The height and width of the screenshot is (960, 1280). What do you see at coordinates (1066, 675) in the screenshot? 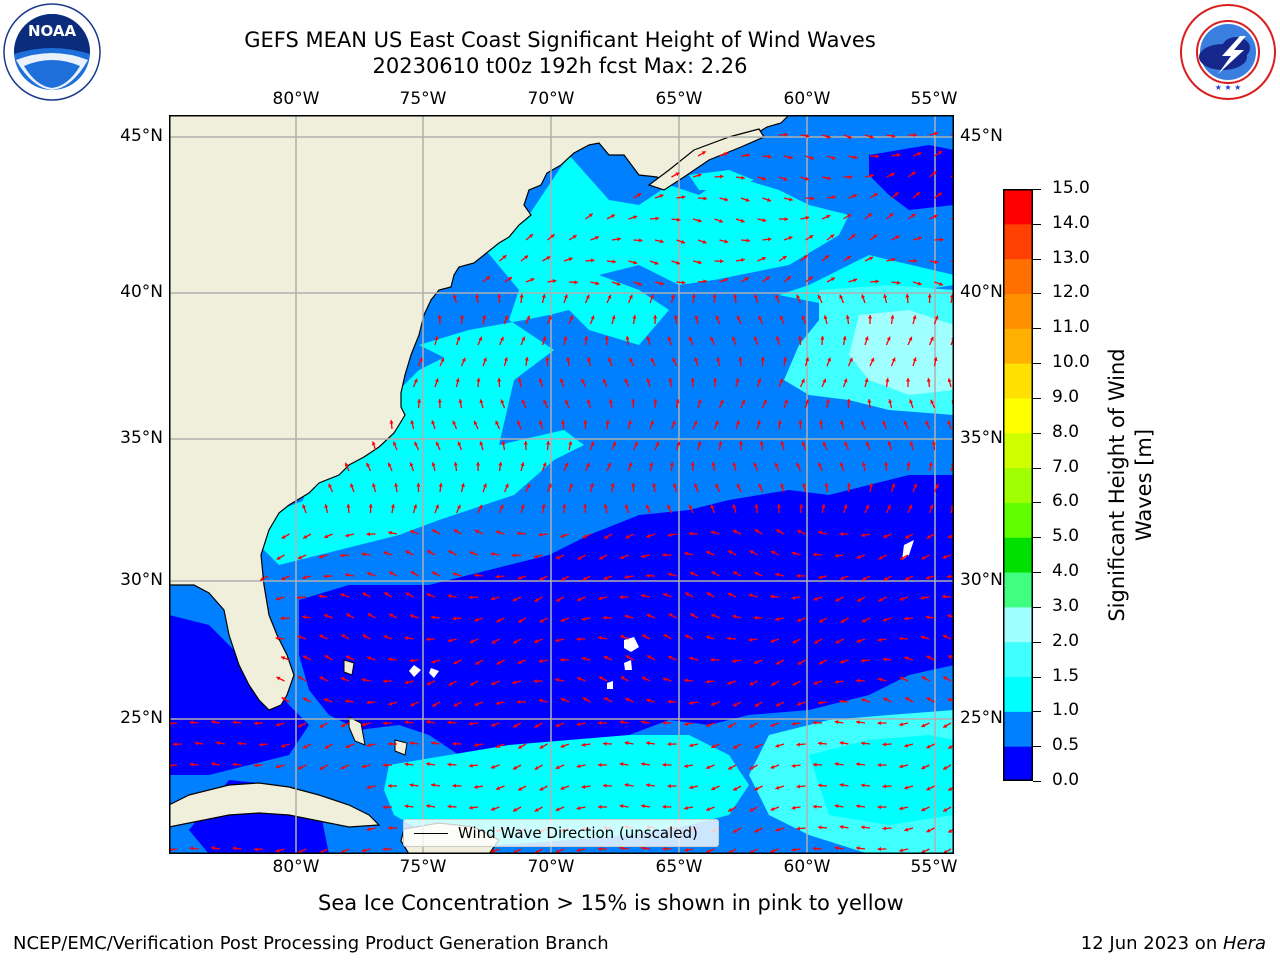
I see `colorbar-tick-label: 1.5` at bounding box center [1066, 675].